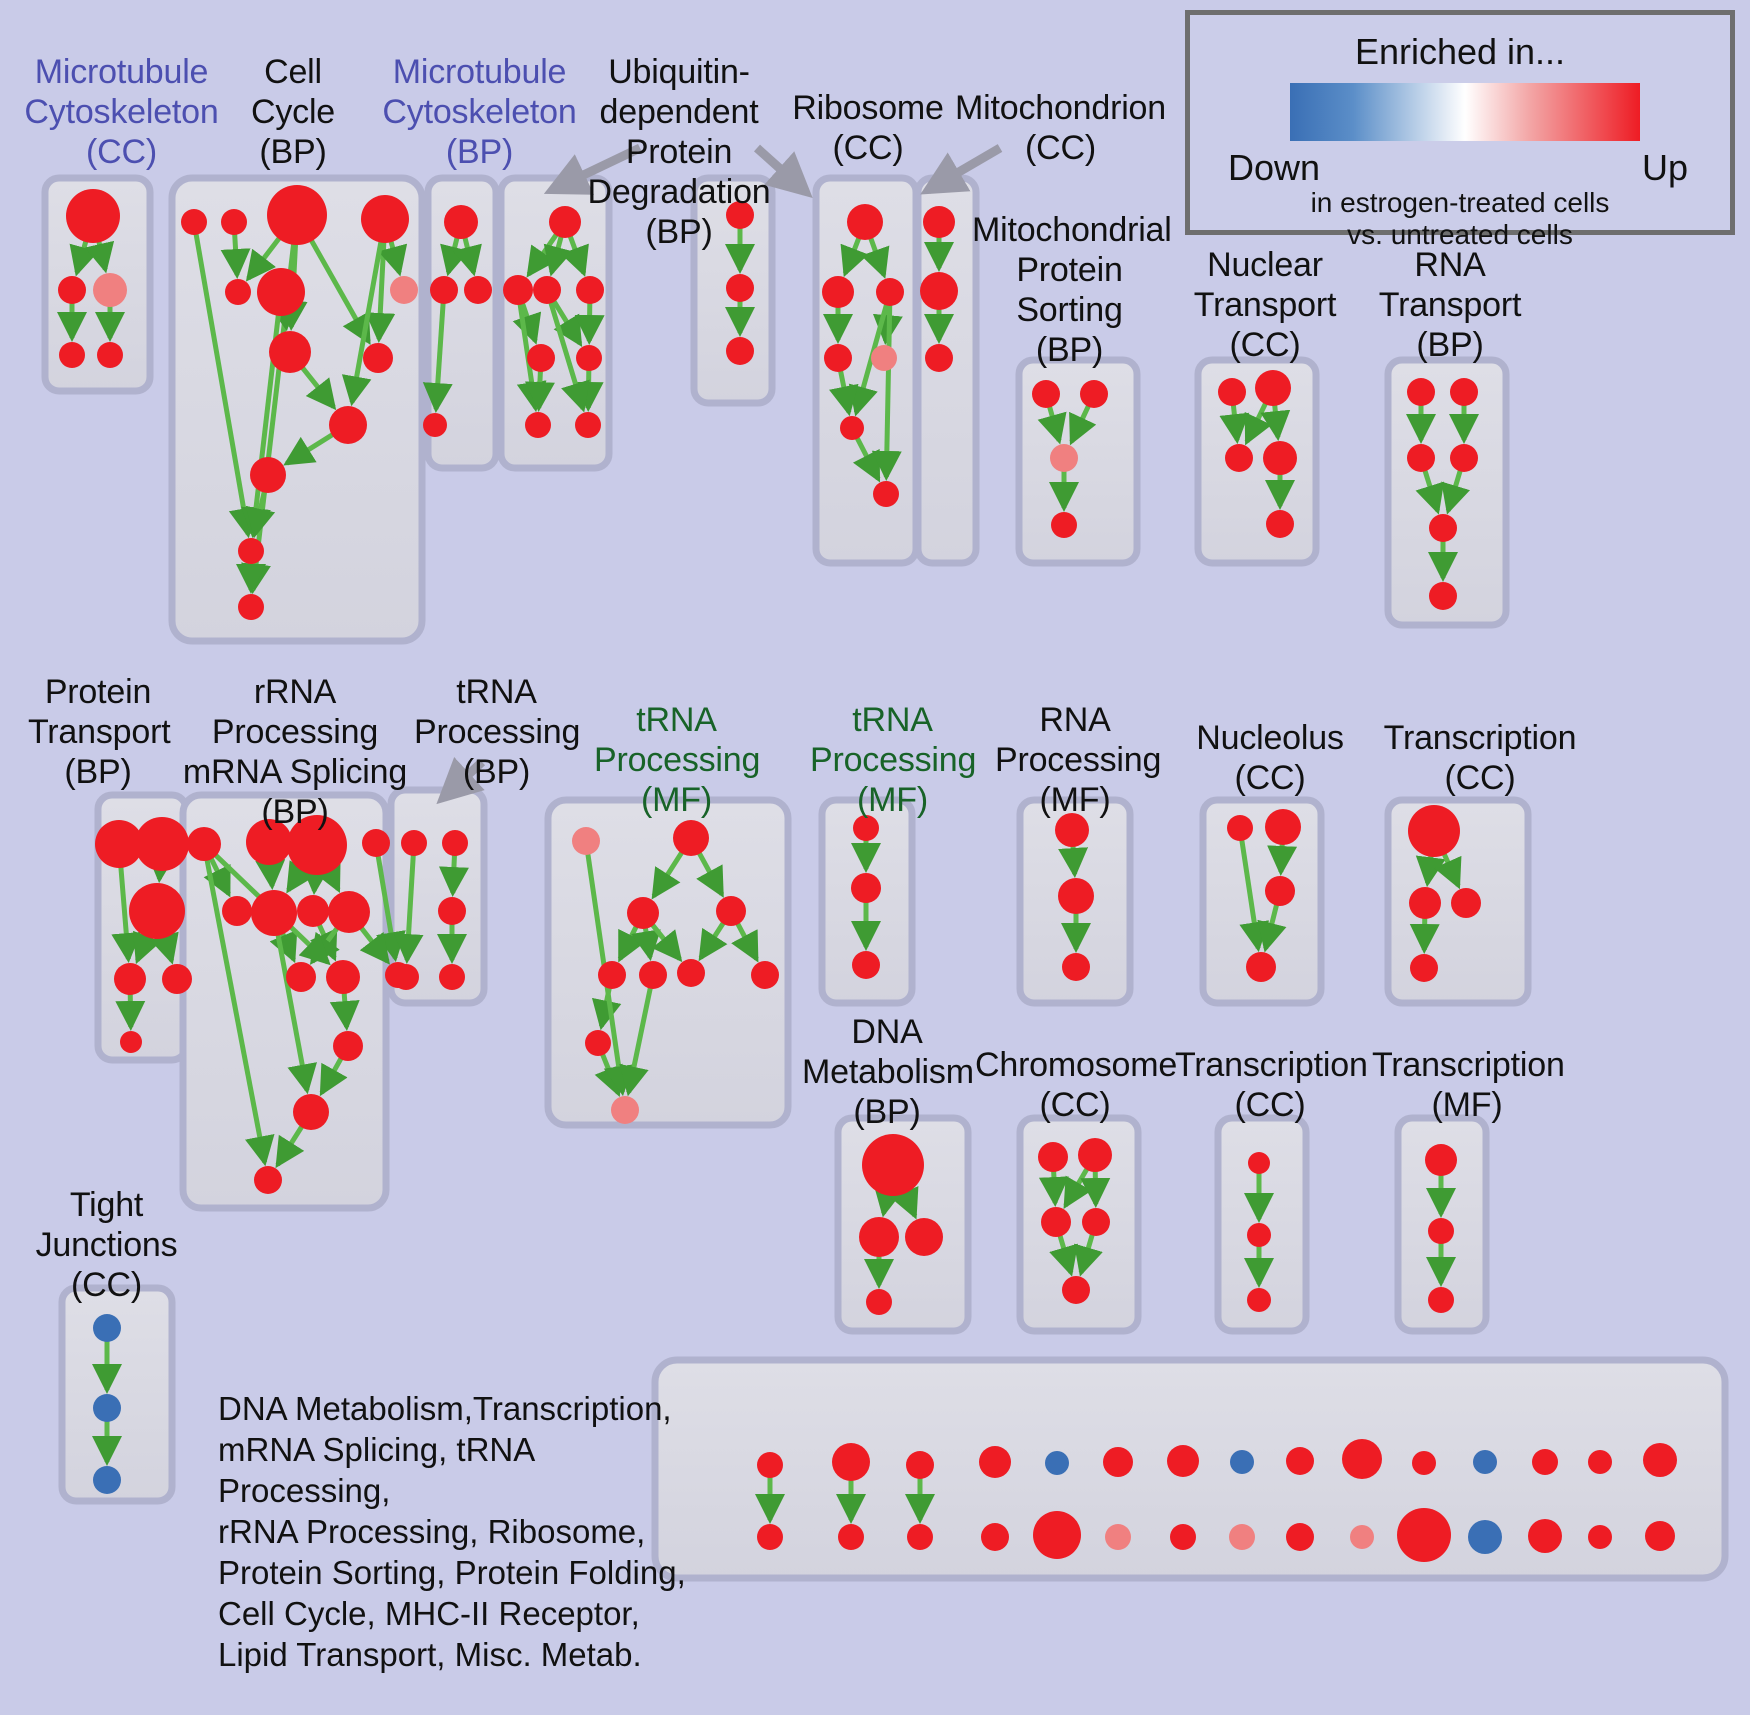 This screenshot has height=1715, width=1750. What do you see at coordinates (939, 358) in the screenshot?
I see `cluster-mitochondrion-node` at bounding box center [939, 358].